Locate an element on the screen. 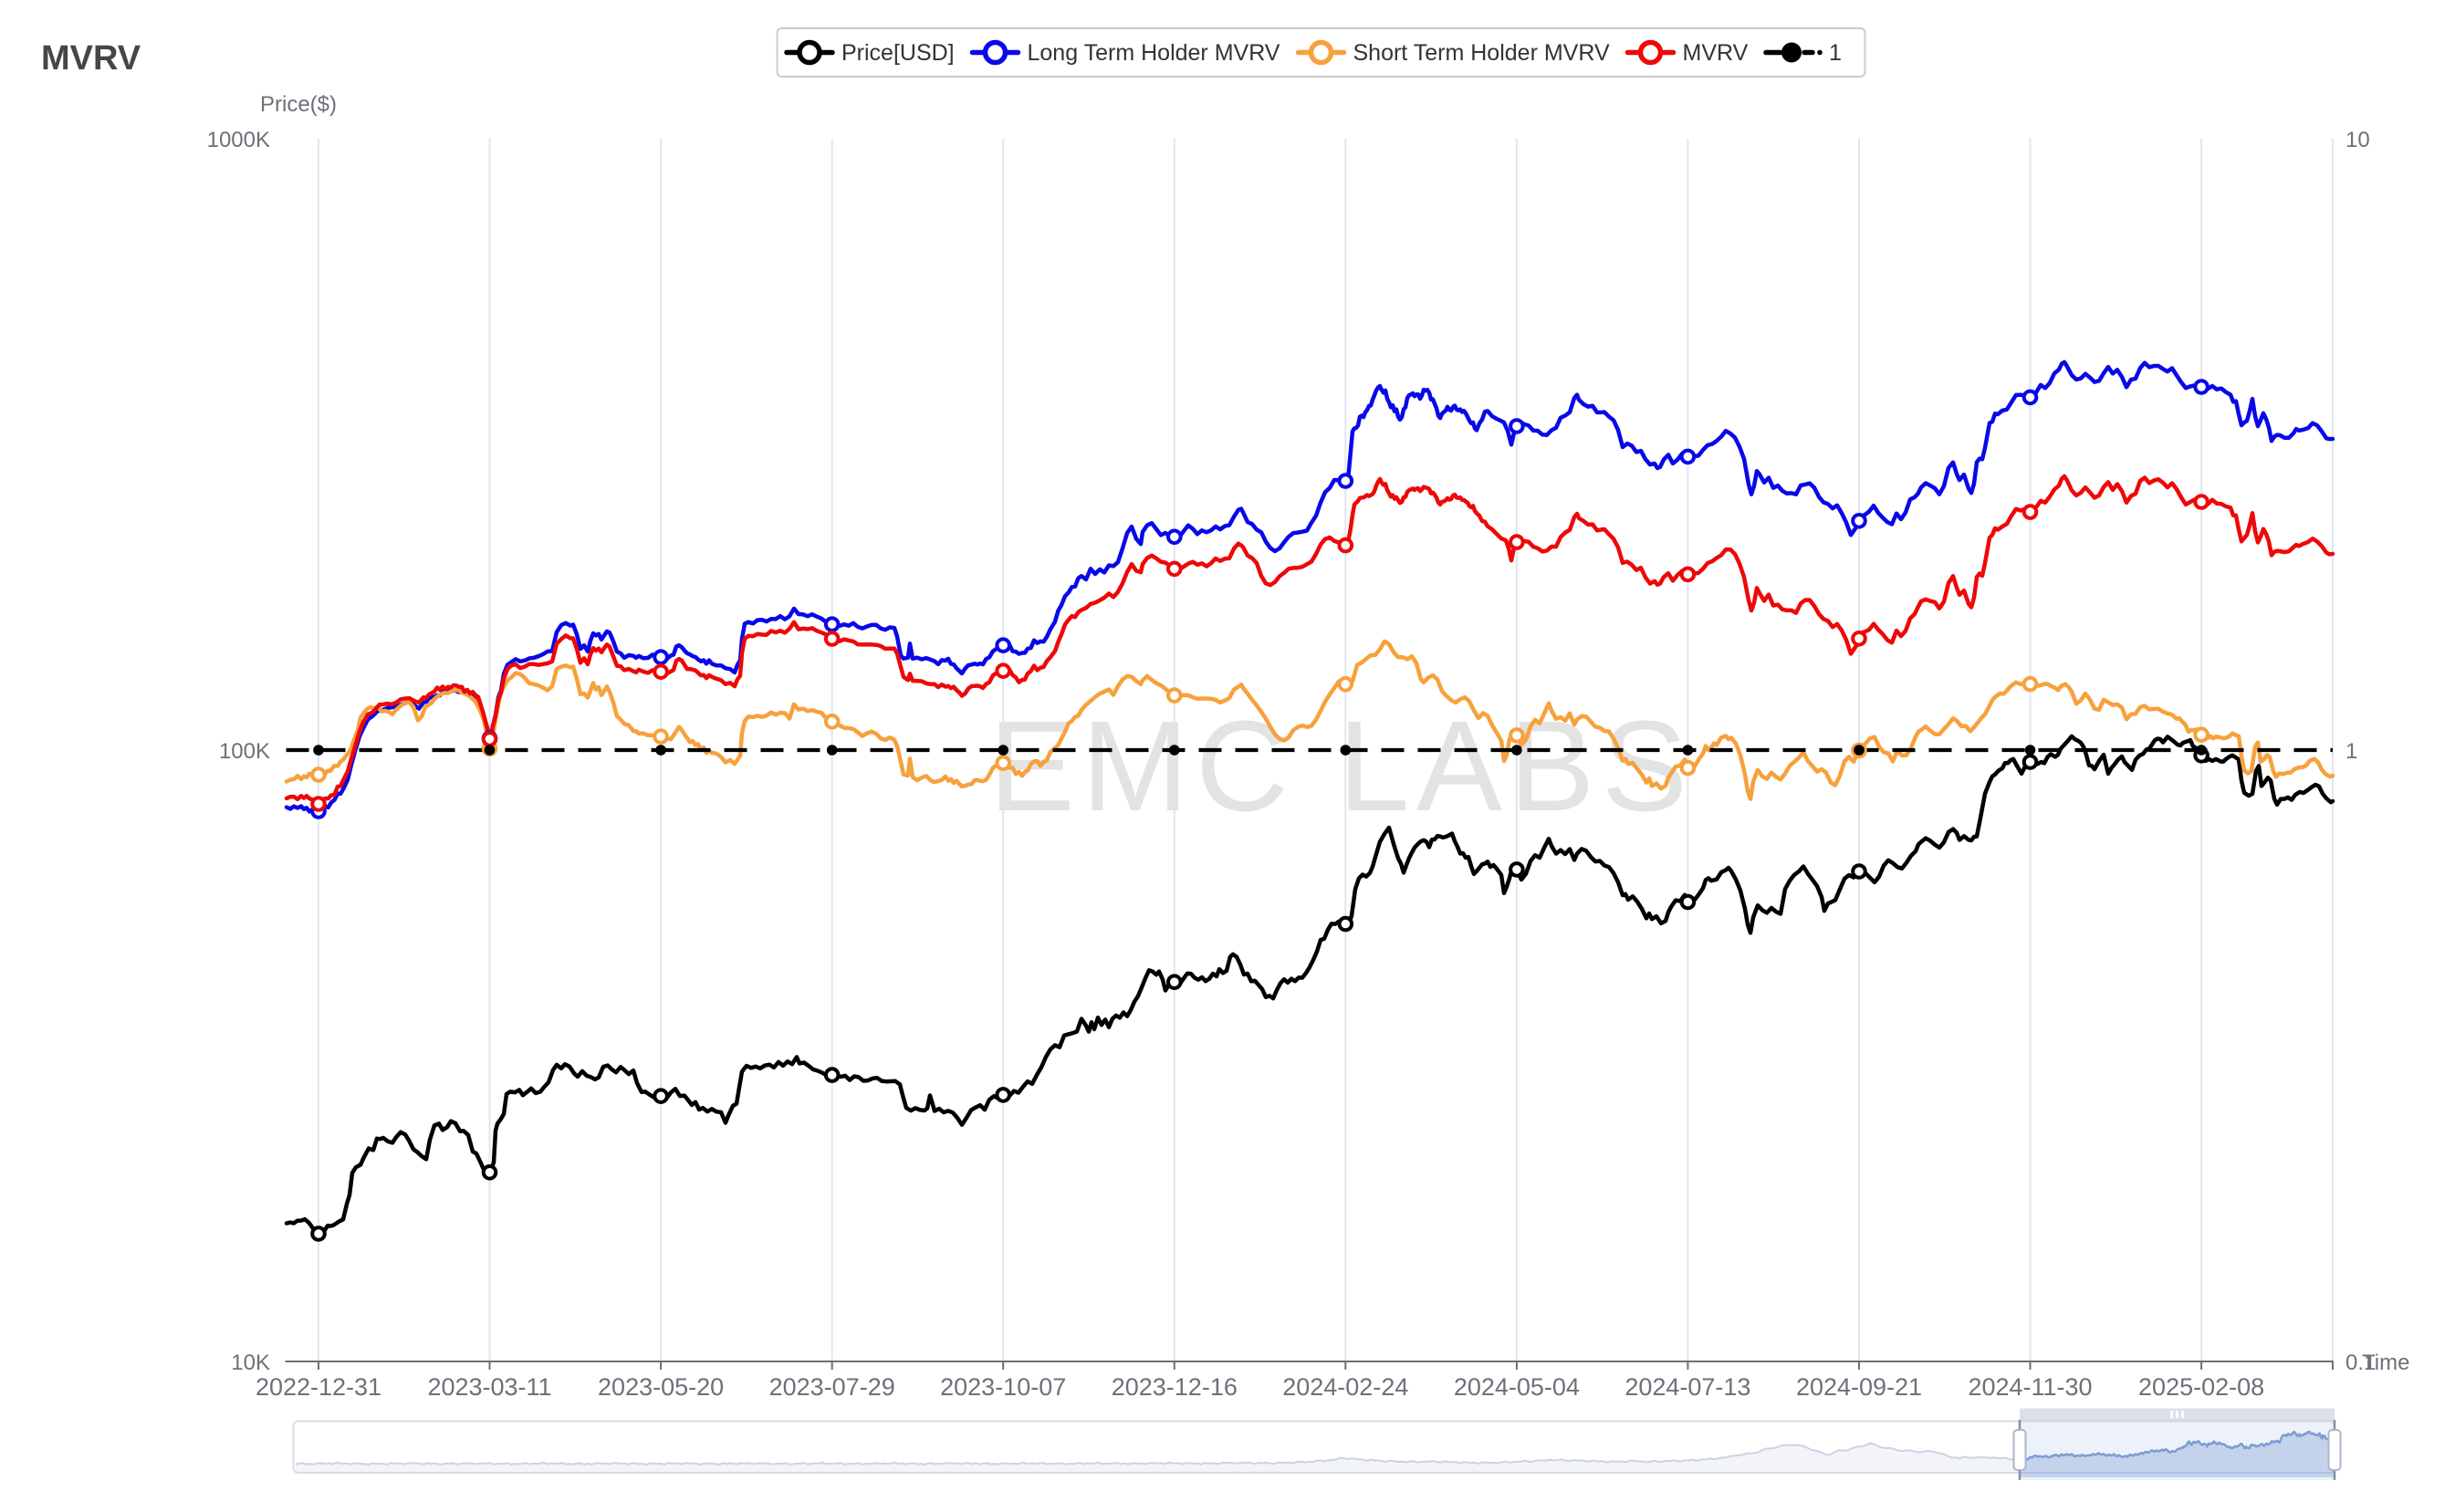 Image resolution: width=2455 pixels, height=1512 pixels. svg-text: Price[USD] is located at coordinates (898, 53).